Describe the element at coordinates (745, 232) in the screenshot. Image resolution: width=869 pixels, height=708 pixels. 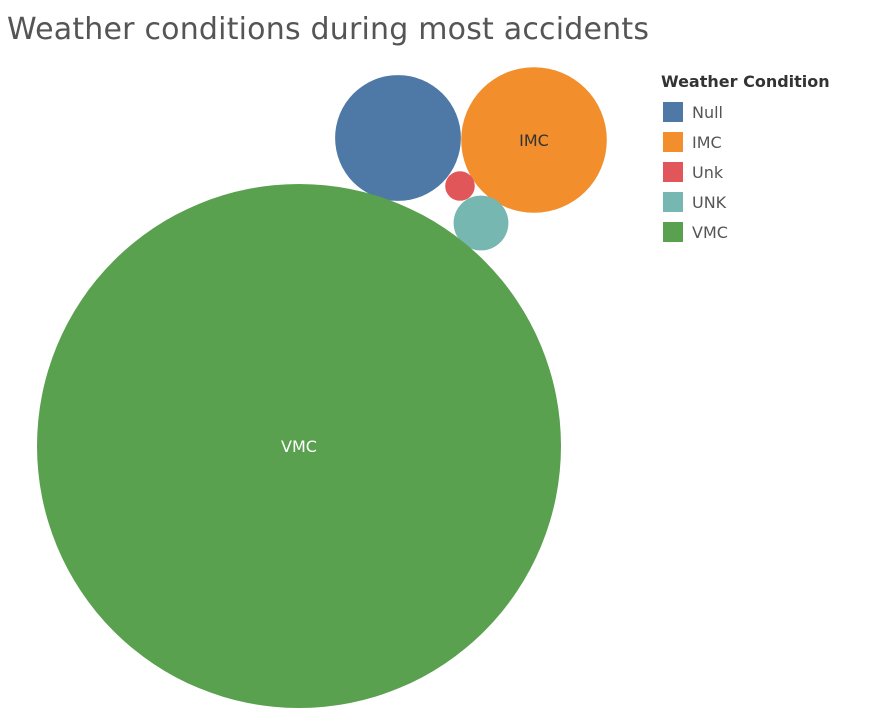
I see `legend-item-vmc: VMC` at that location.